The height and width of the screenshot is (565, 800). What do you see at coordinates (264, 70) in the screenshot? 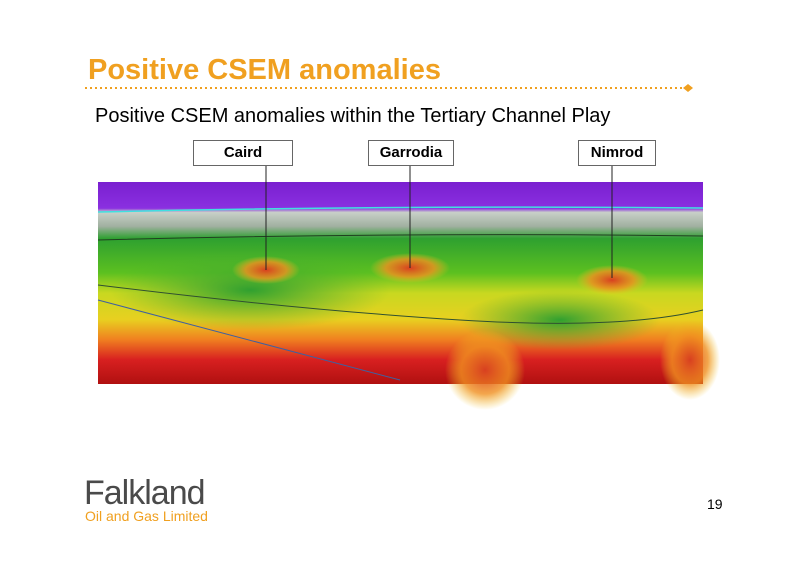
I see `slide-title: Positive CSEM anomalies` at bounding box center [264, 70].